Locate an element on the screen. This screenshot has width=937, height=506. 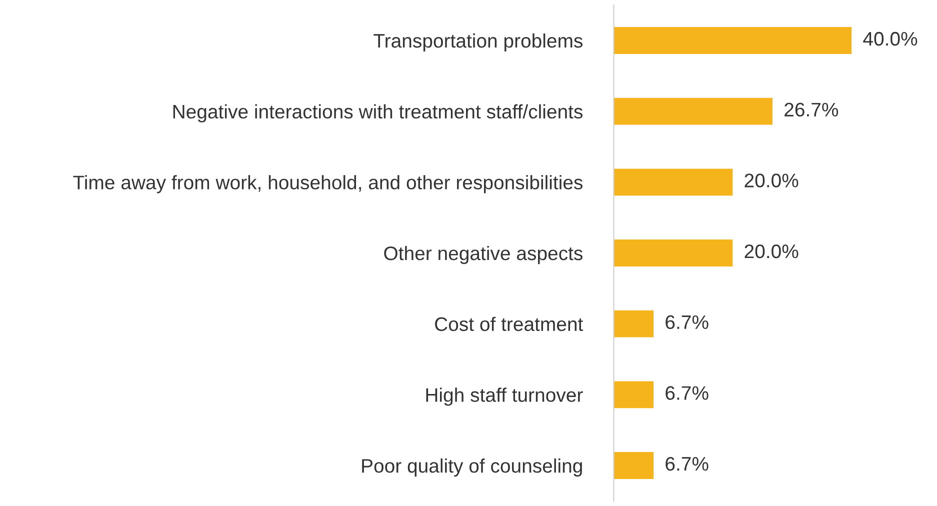
y-tick-label: Time away from work, household, and other responsibilities is located at coordinates (328, 184).